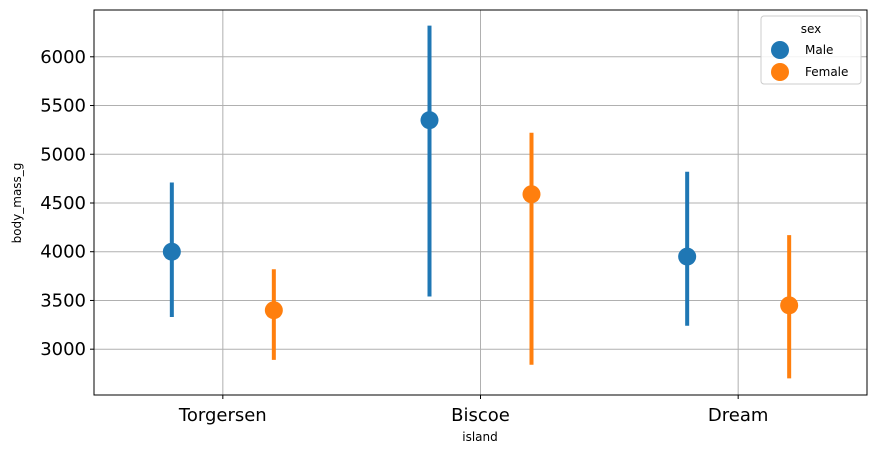 The image size is (877, 454). Describe the element at coordinates (17, 203) in the screenshot. I see `y-axis-label: body_mass_g` at that location.